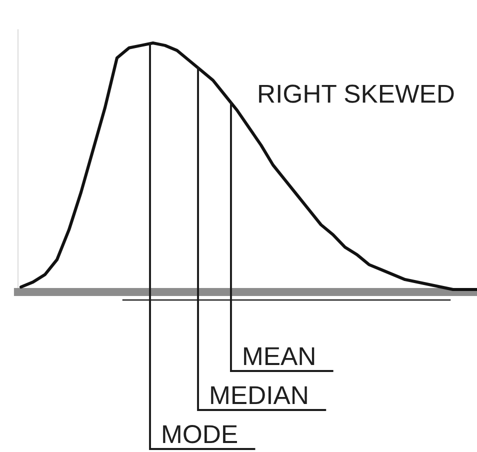 This screenshot has height=452, width=477. Describe the element at coordinates (200, 434) in the screenshot. I see `text: MODE` at that location.